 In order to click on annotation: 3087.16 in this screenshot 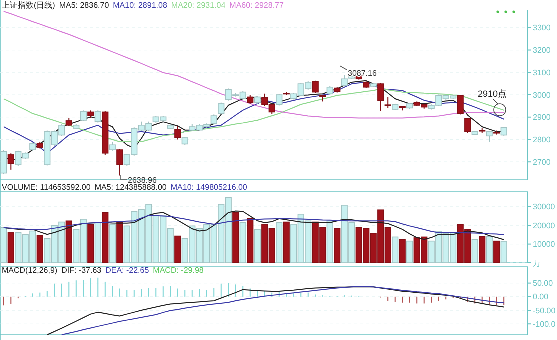, I will do `click(363, 73)`.